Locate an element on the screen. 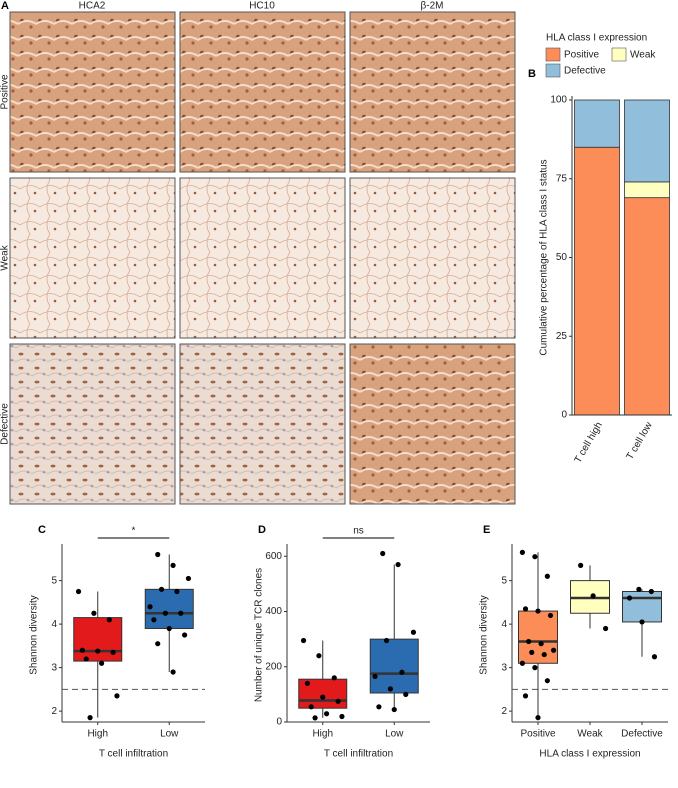 The image size is (678, 788). y-tick-label: 25 is located at coordinates (562, 336).